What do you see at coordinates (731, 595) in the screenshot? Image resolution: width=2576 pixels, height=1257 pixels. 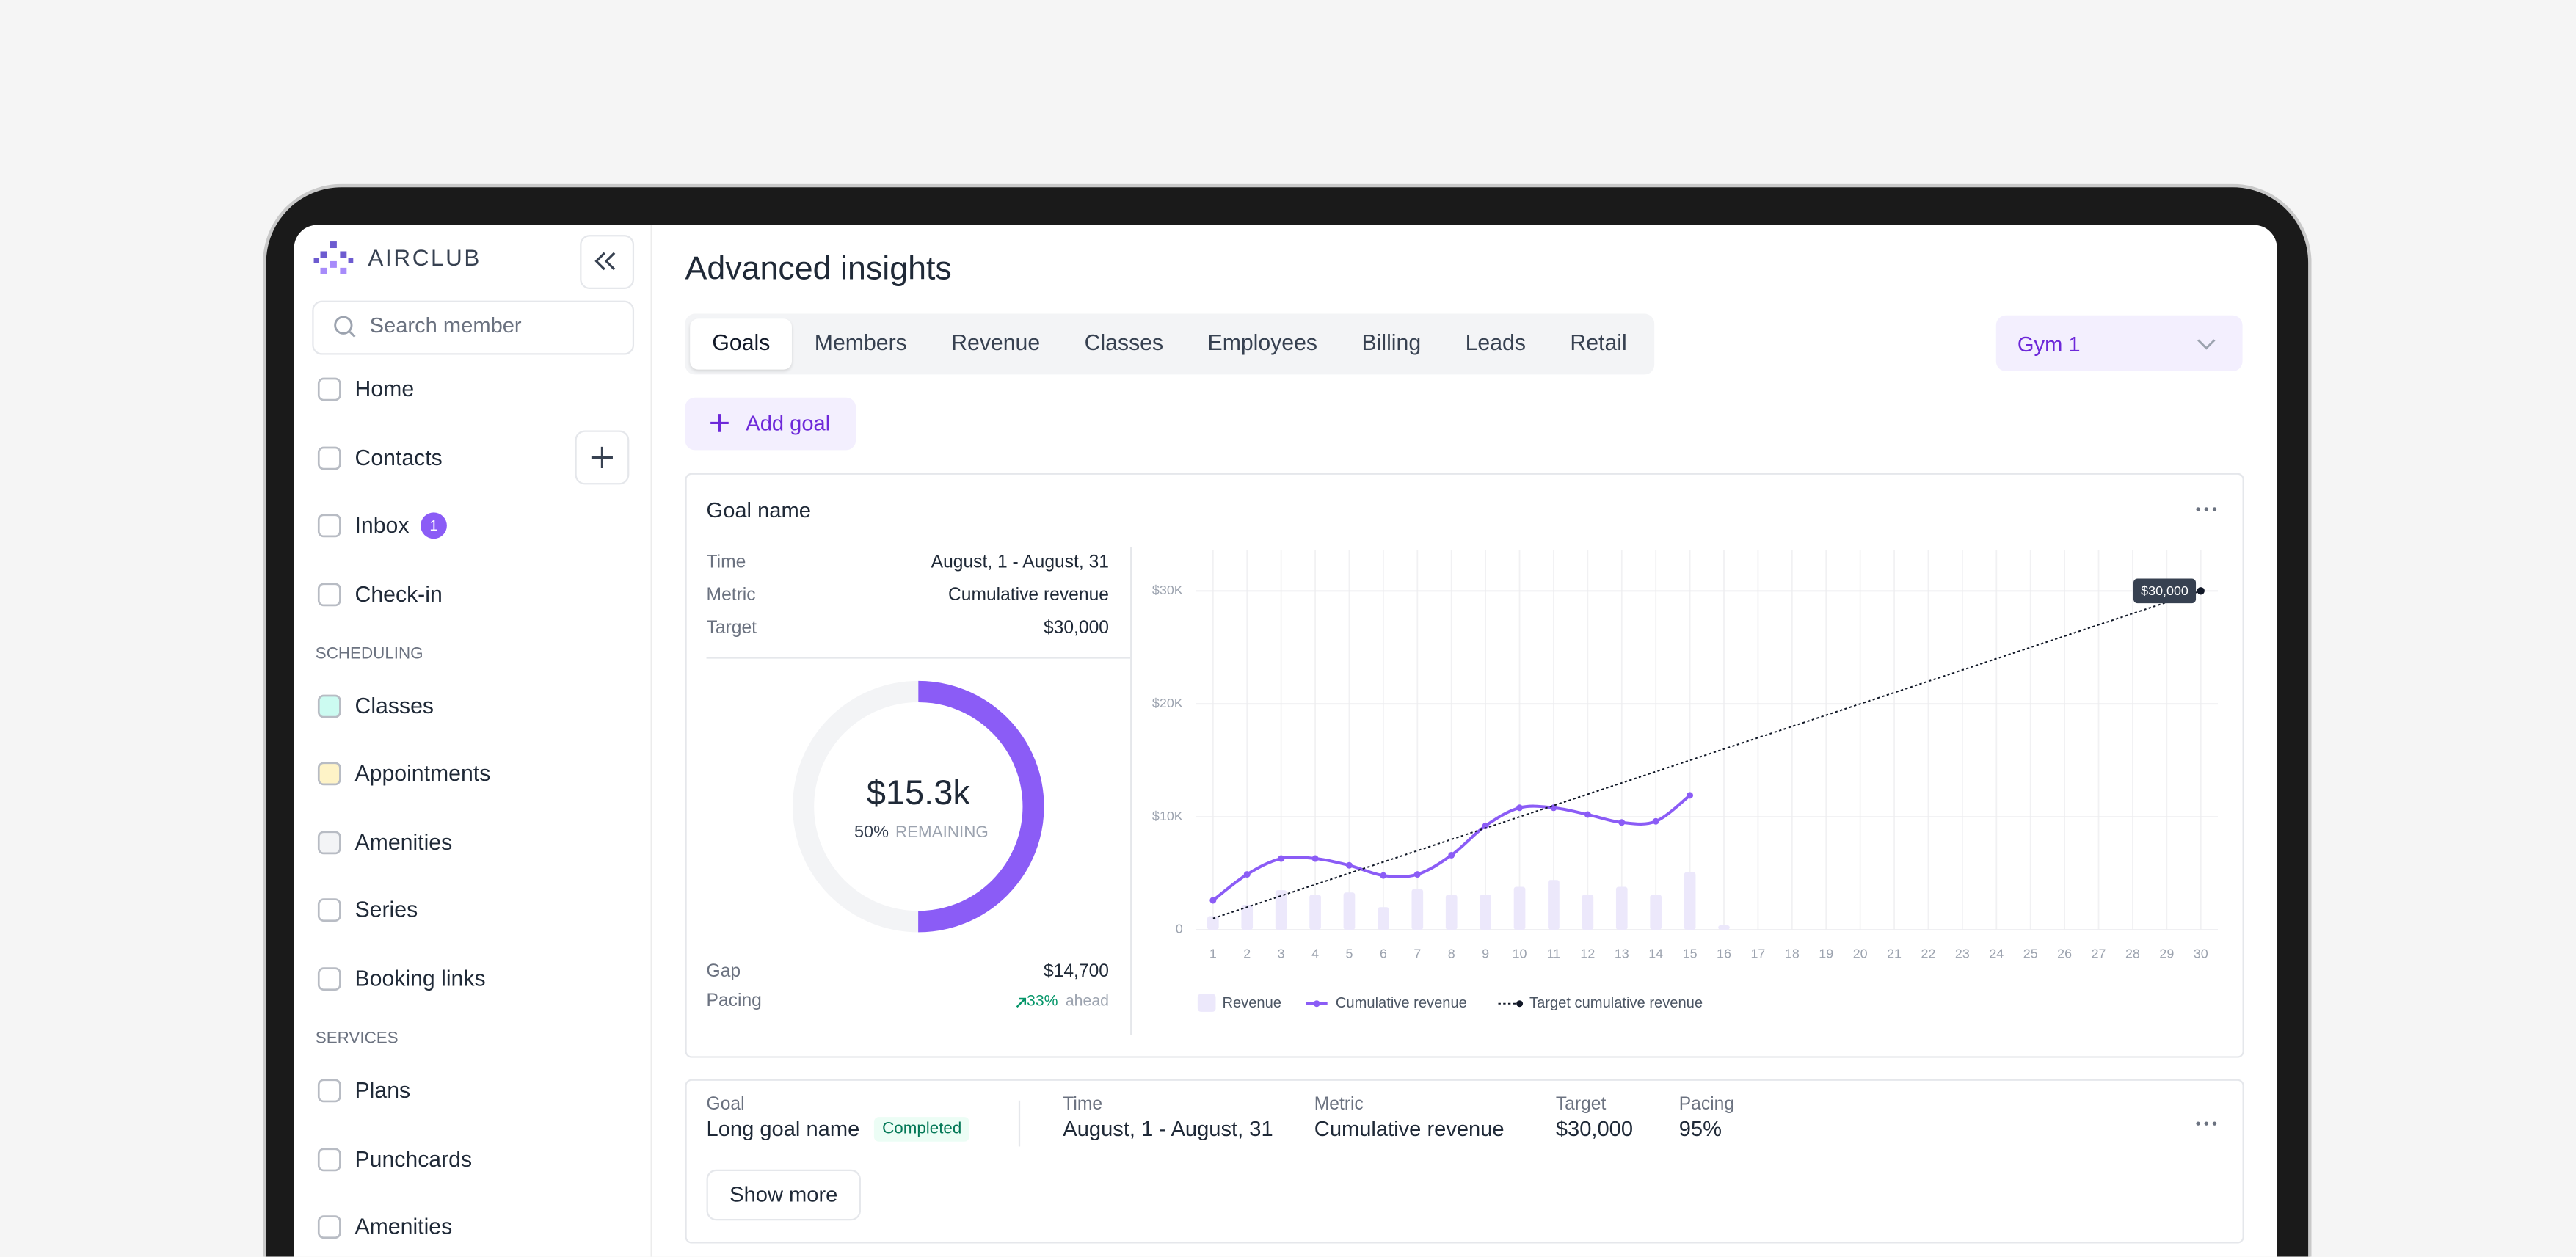 I see `detail-label: Metric` at bounding box center [731, 595].